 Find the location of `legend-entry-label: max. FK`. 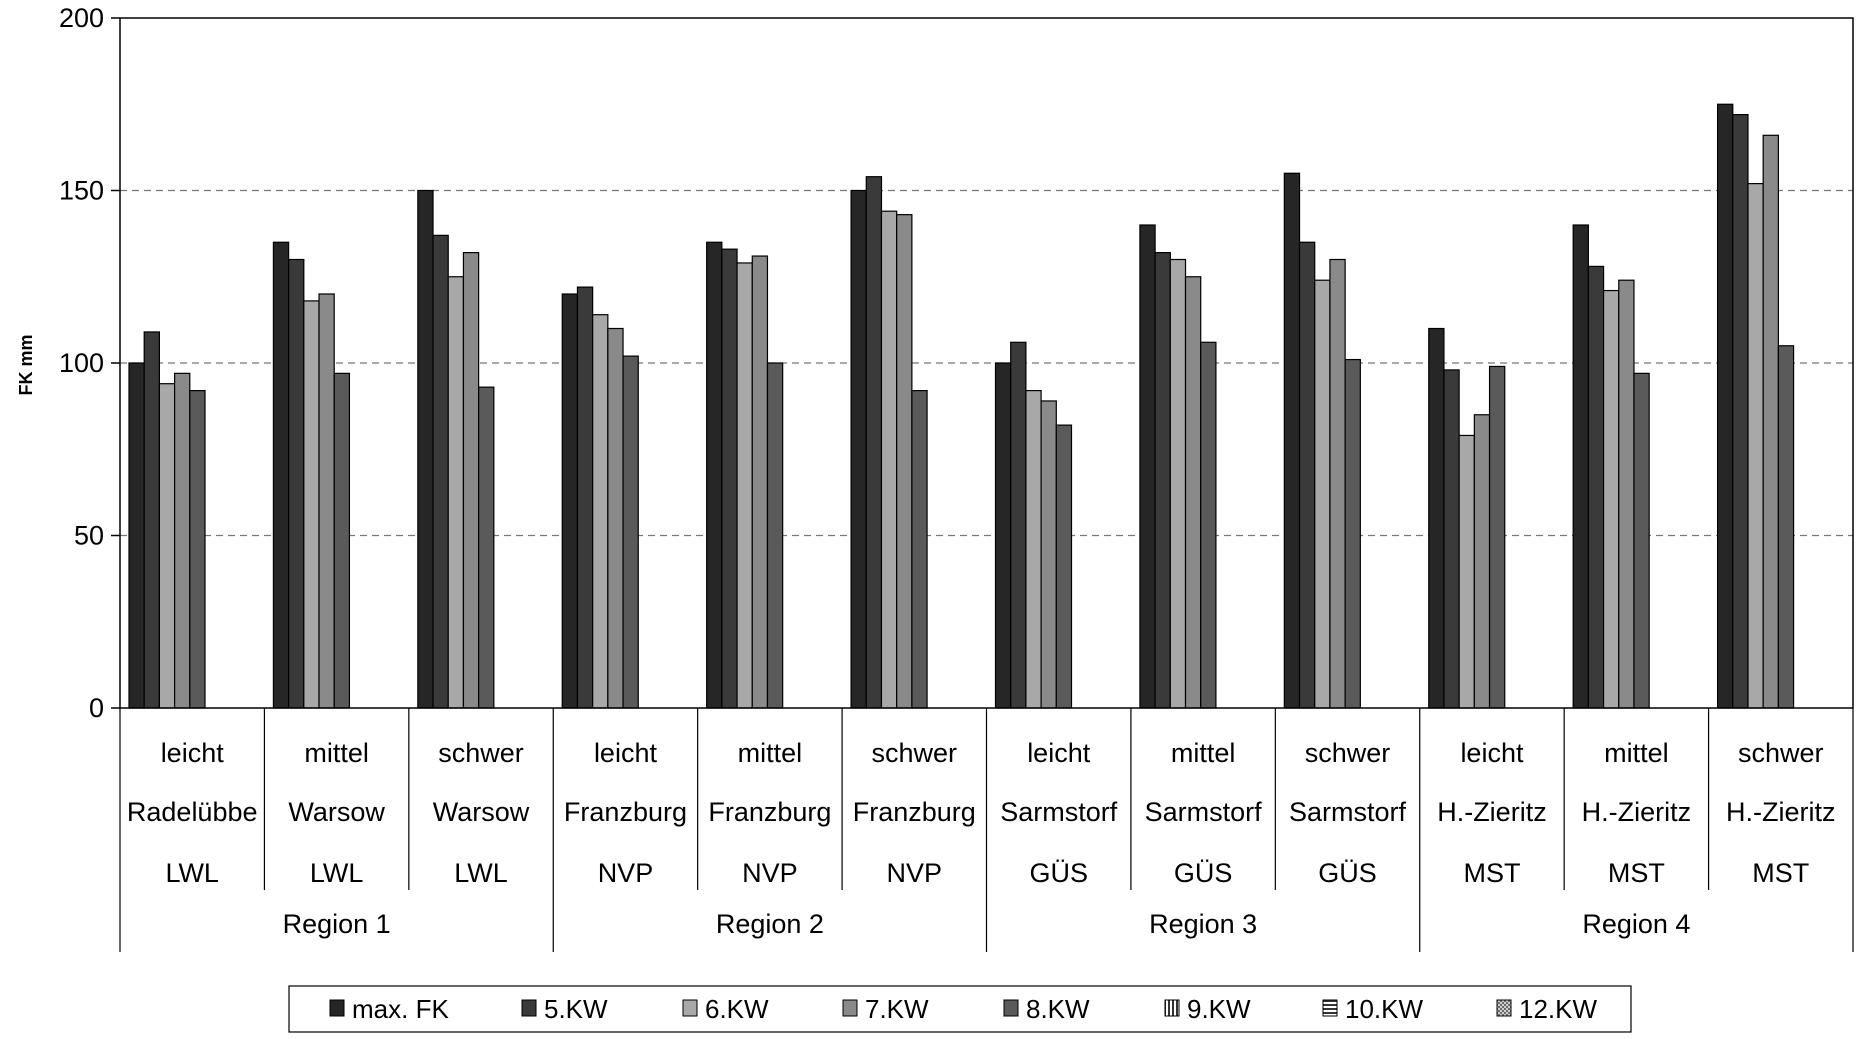

legend-entry-label: max. FK is located at coordinates (400, 1009).